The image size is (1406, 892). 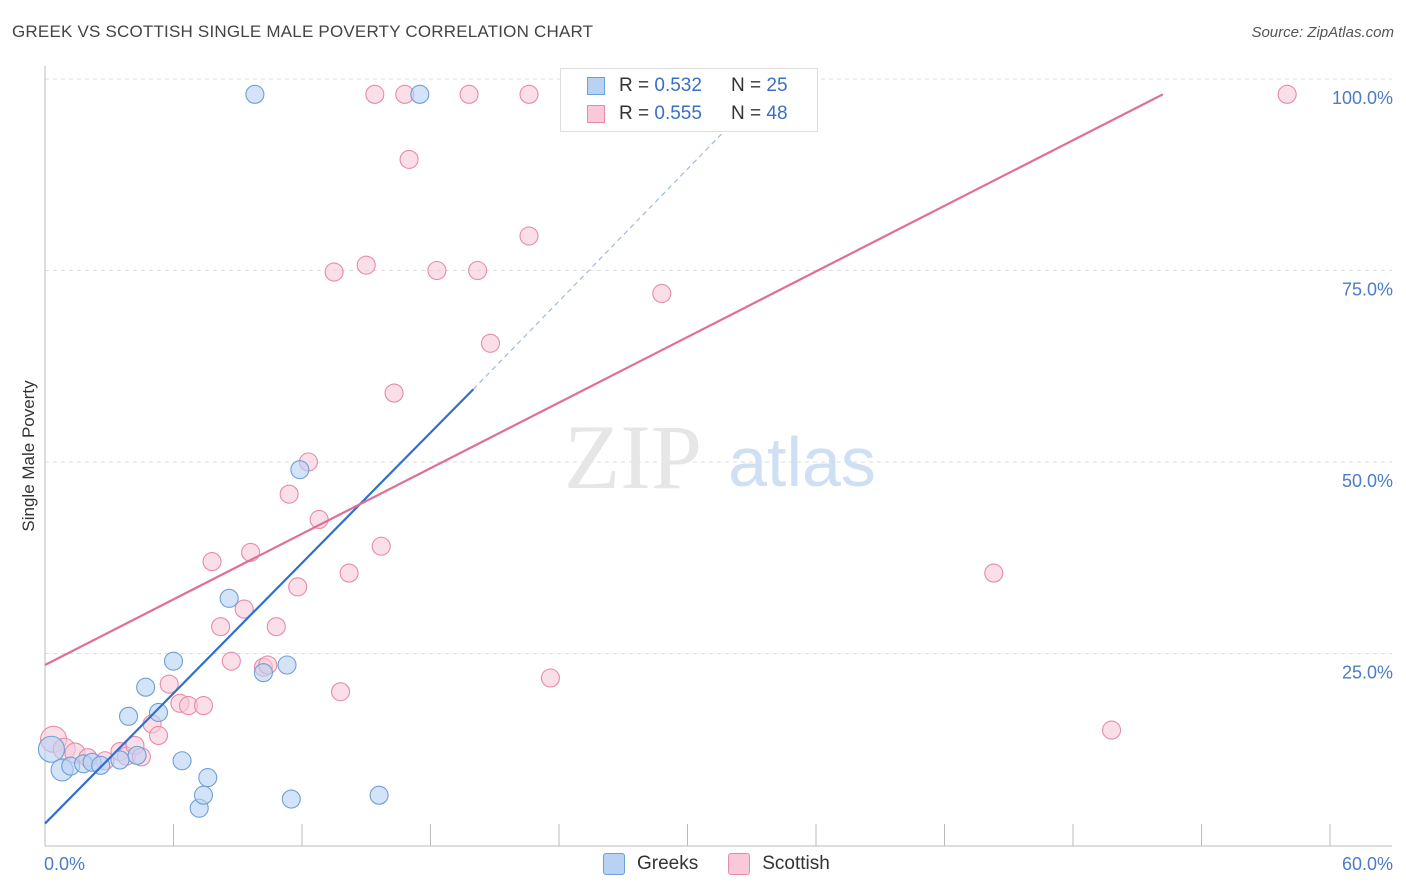 What do you see at coordinates (1367, 290) in the screenshot?
I see `y-tick-label: 75.0%` at bounding box center [1367, 290].